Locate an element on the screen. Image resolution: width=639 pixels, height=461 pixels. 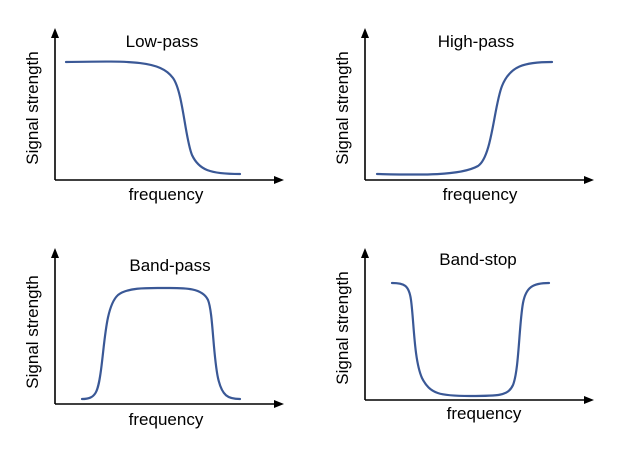
panel-title: Band-pass is located at coordinates (169, 265).